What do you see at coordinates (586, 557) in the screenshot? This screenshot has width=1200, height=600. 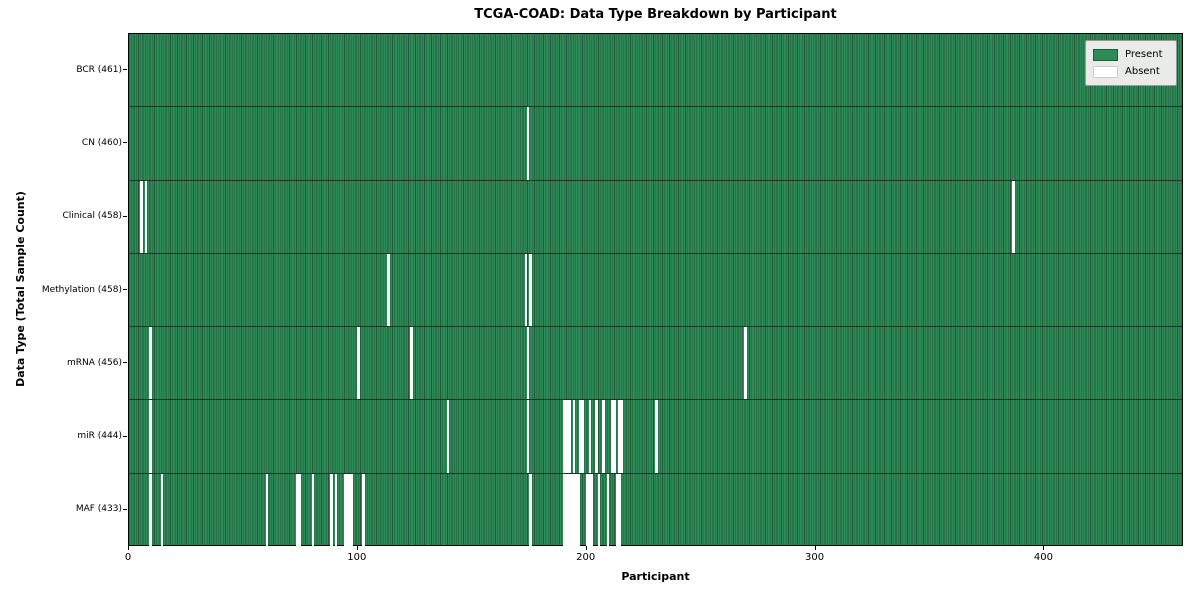 I see `x-tick-label-200: 200` at bounding box center [586, 557].